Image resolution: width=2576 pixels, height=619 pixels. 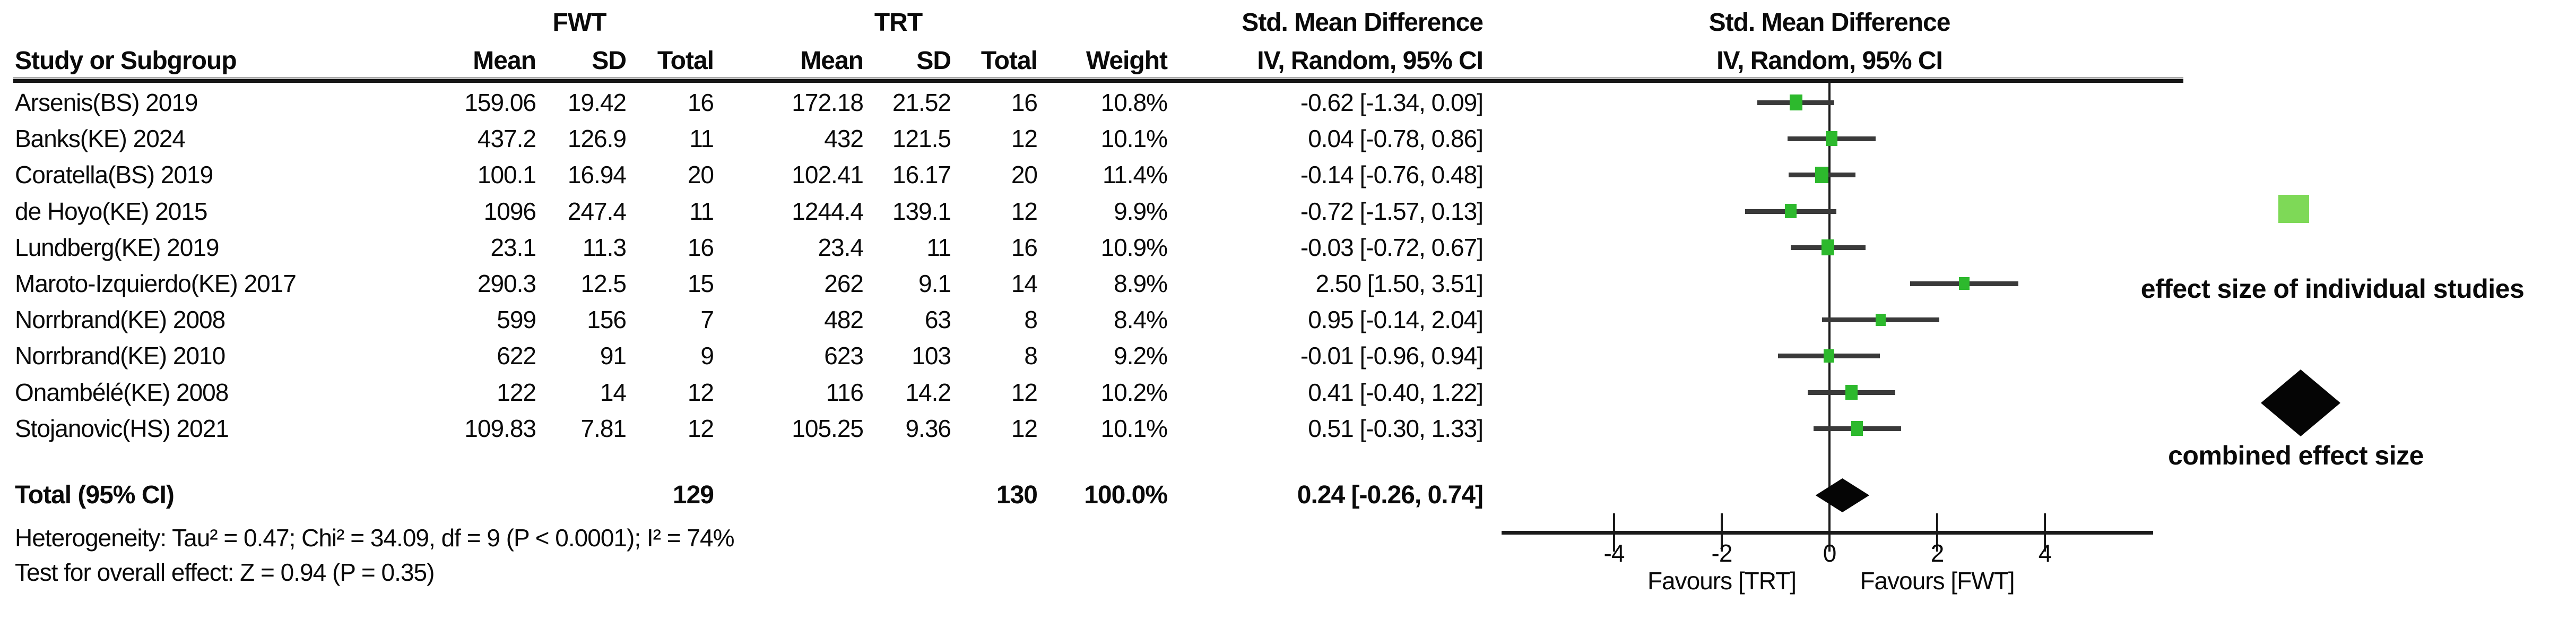 What do you see at coordinates (921, 211) in the screenshot?
I see `trt-sd-value: 139.1` at bounding box center [921, 211].